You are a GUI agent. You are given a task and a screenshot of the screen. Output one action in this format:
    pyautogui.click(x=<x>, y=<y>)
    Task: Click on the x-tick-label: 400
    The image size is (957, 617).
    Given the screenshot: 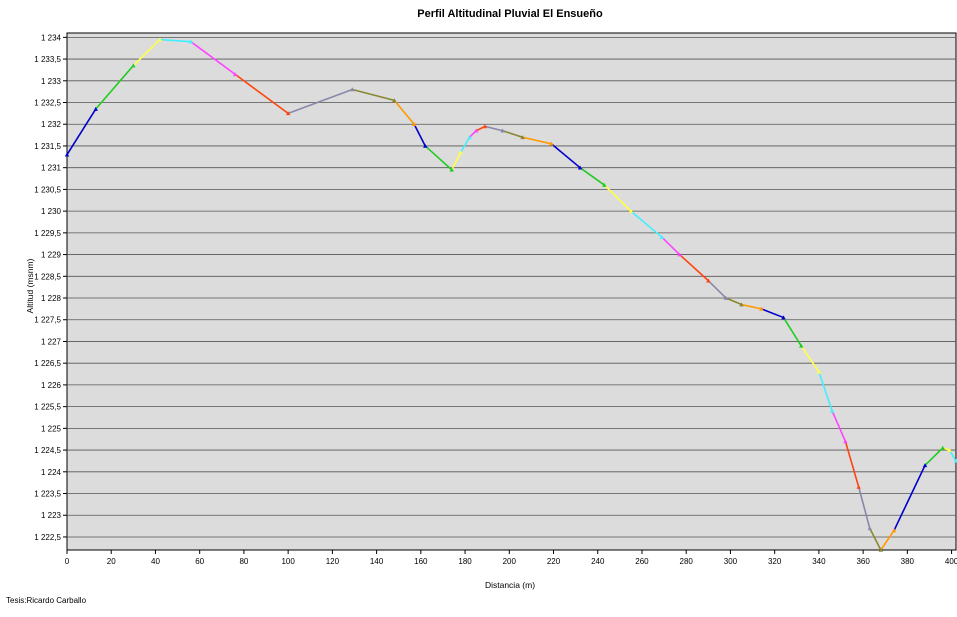 What is the action you would take?
    pyautogui.click(x=951, y=561)
    